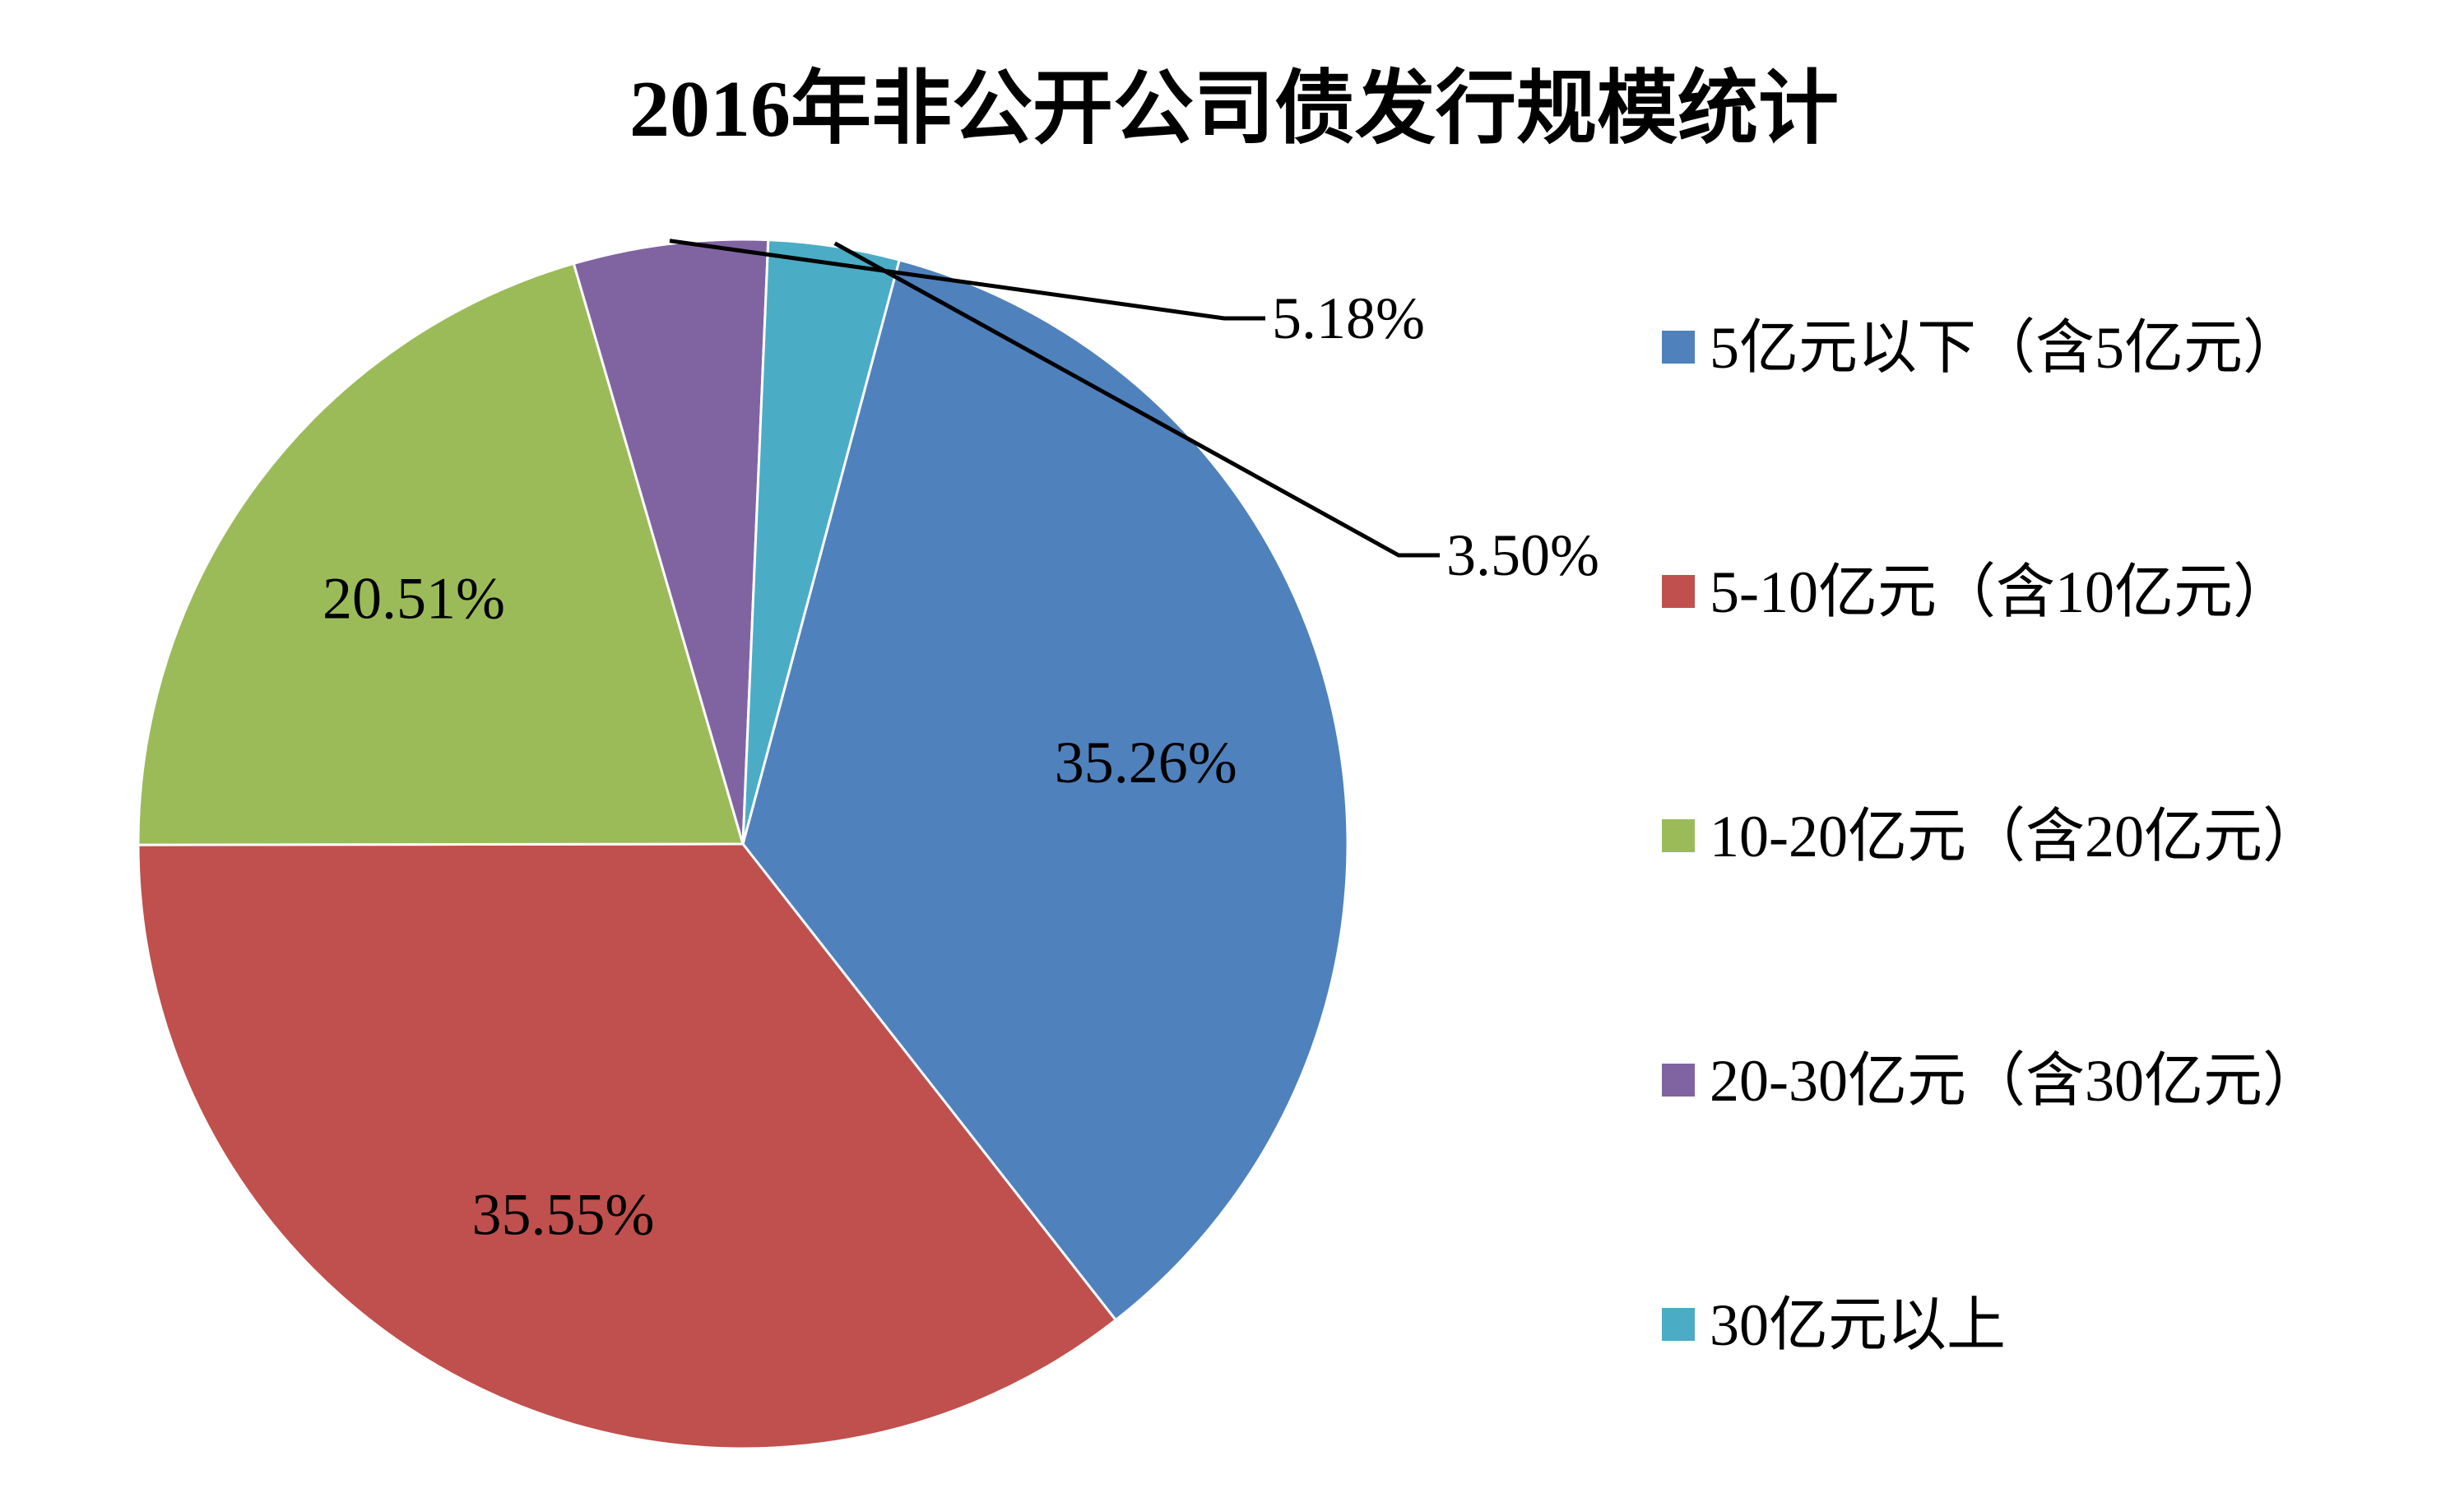 This screenshot has width=2464, height=1493. Describe the element at coordinates (563, 1215) in the screenshot. I see `data-label-2: 35.55%` at that location.